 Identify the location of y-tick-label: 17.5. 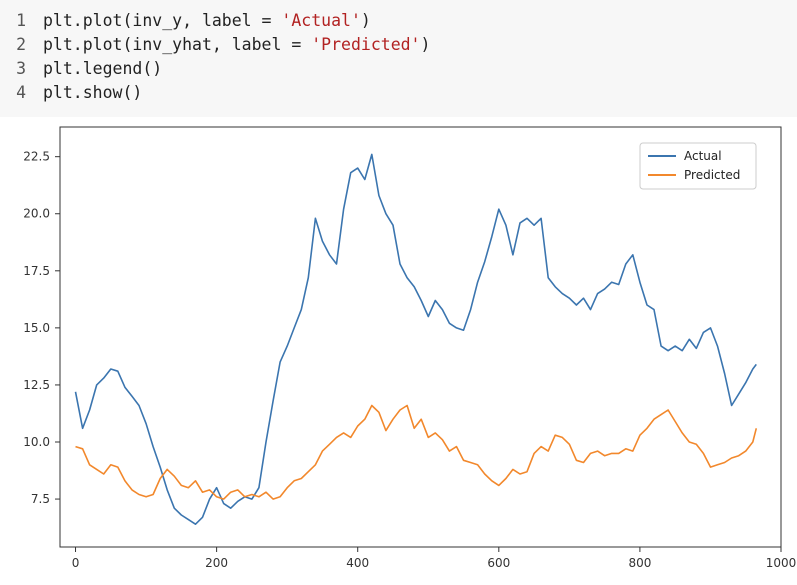
(36, 271).